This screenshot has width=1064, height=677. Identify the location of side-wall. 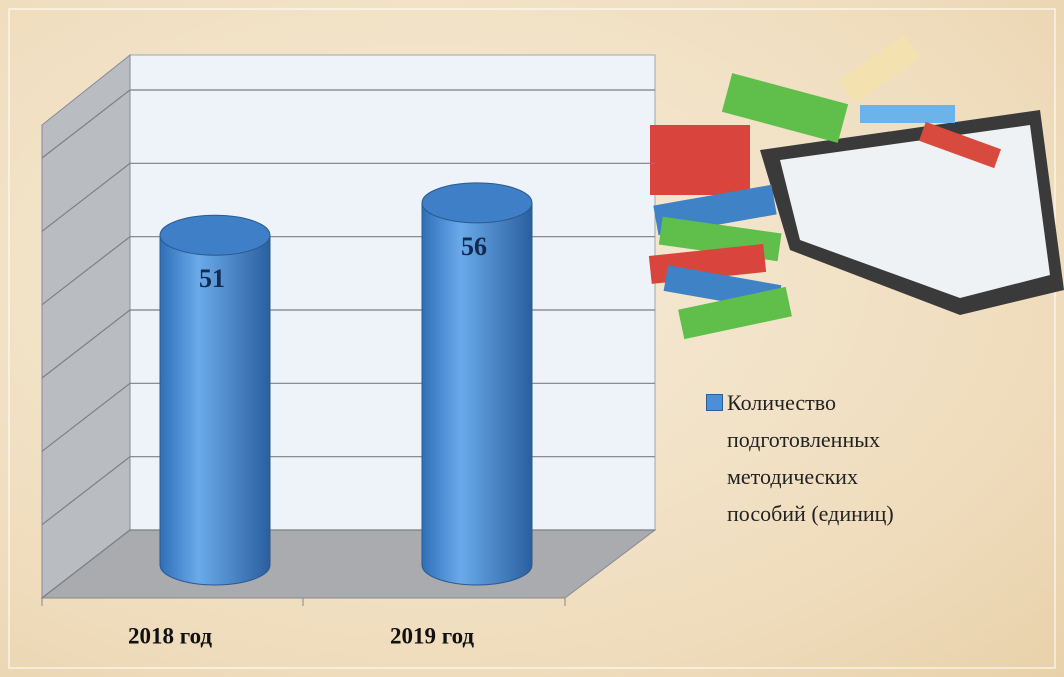
(86, 326).